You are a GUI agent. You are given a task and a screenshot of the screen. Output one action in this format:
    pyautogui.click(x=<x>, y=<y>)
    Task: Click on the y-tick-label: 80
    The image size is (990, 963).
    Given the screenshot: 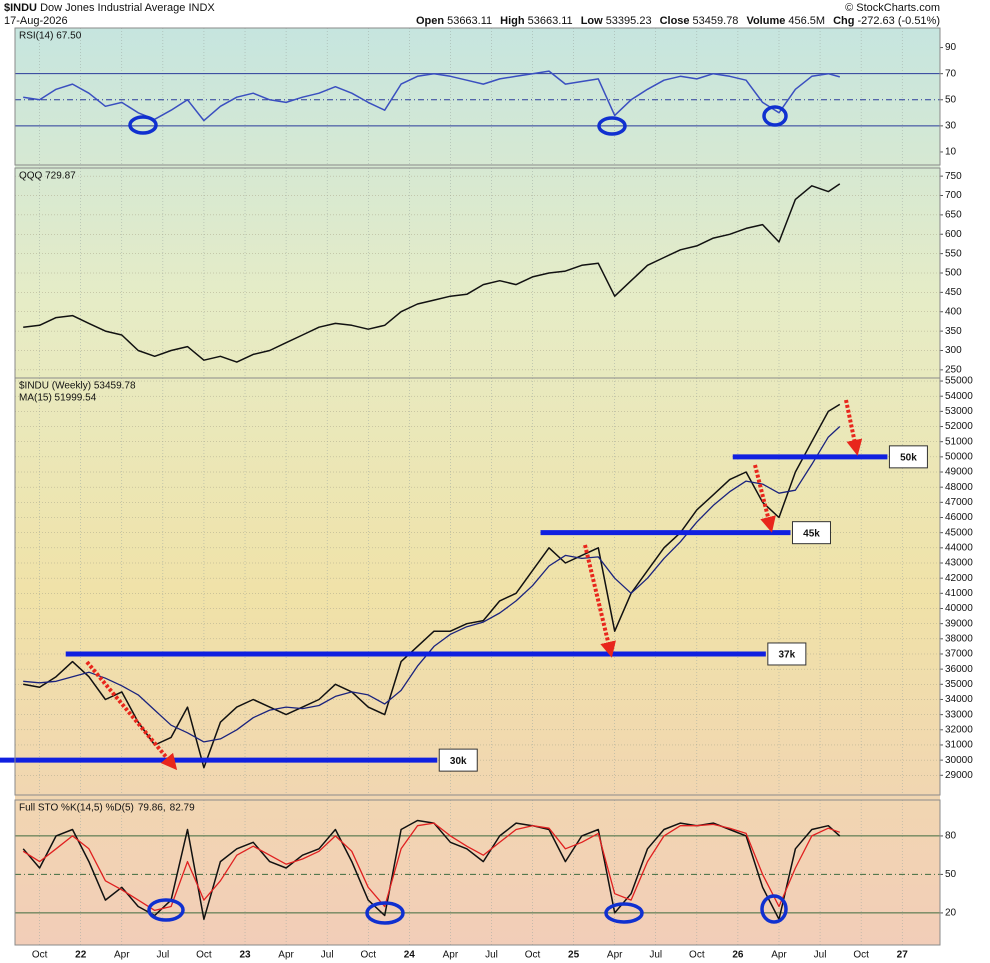 What is the action you would take?
    pyautogui.click(x=951, y=836)
    